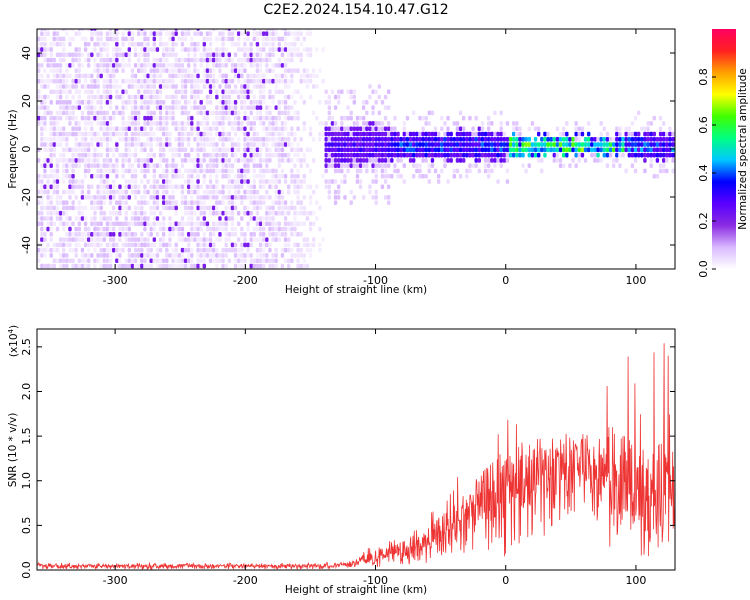 Image resolution: width=750 pixels, height=600 pixels. Describe the element at coordinates (13, 341) in the screenshot. I see `snr-y-multiplier: (x104)` at that location.